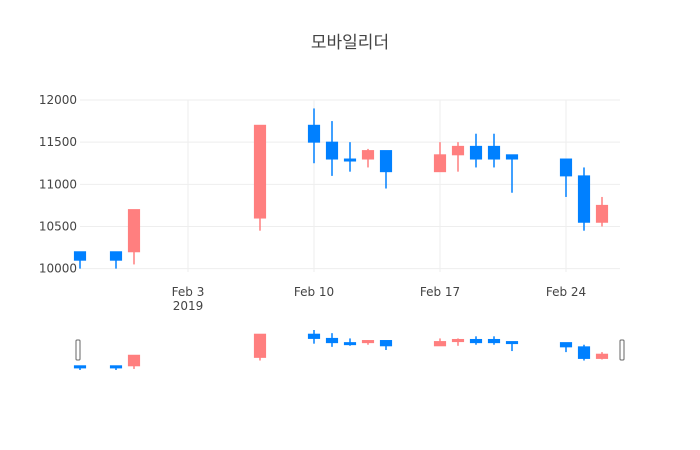 This screenshot has height=450, width=700. Describe the element at coordinates (349, 350) in the screenshot. I see `range-slider` at that location.